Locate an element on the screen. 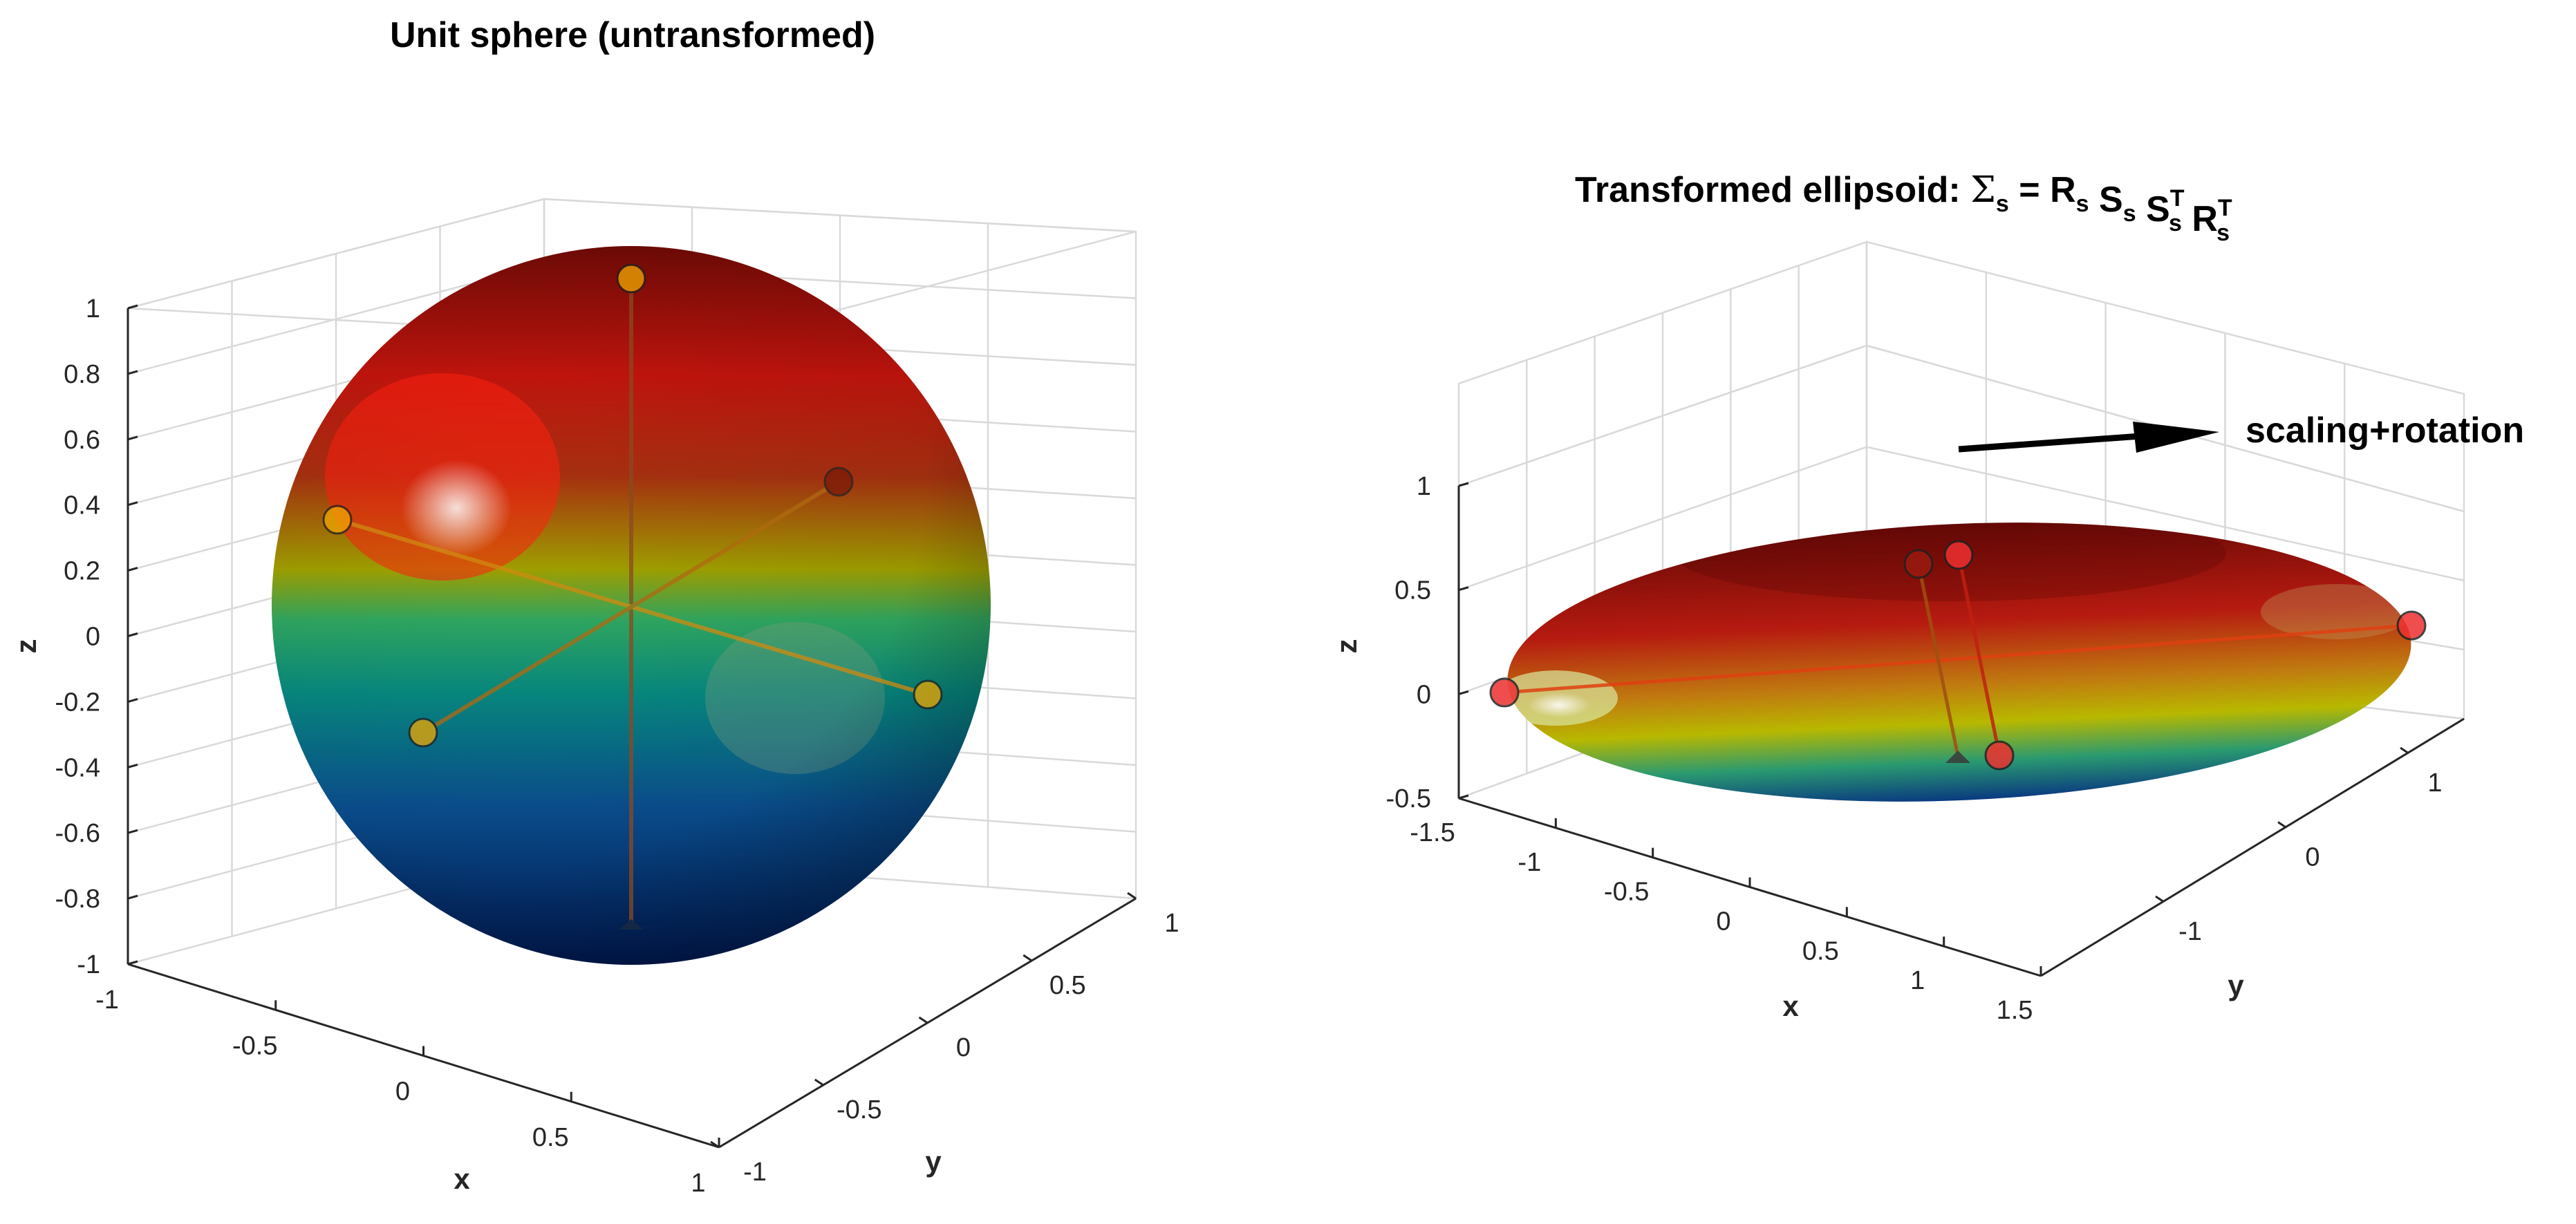 The image size is (2576, 1224). left-z-tick-label: -0.6 is located at coordinates (77, 833).